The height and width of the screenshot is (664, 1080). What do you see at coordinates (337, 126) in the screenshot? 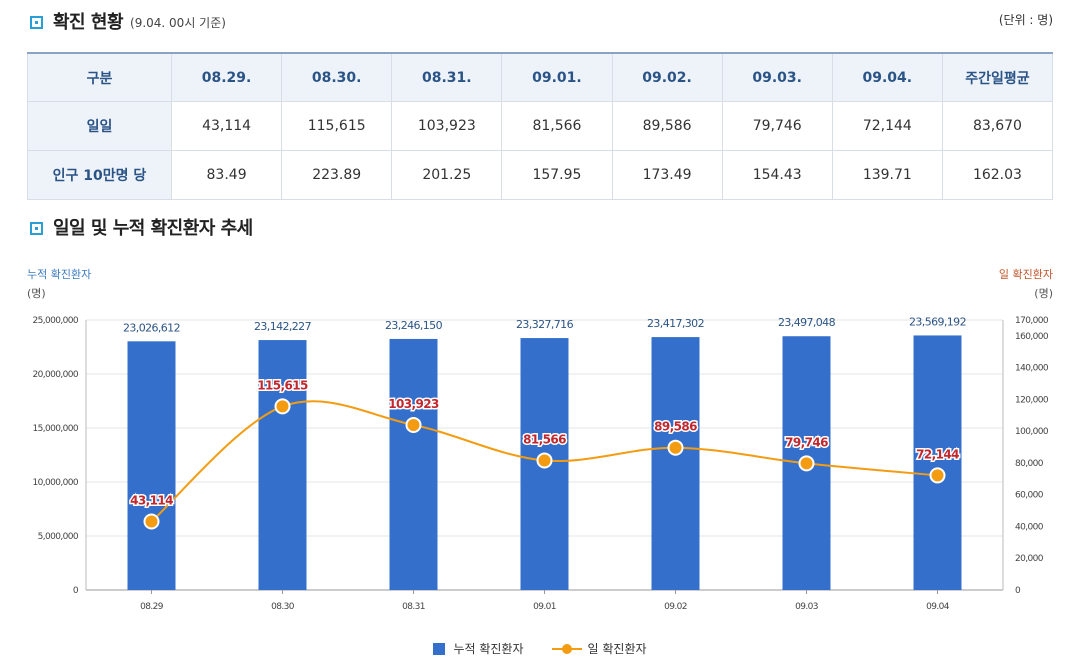
I see `table-cell: 115,615` at bounding box center [337, 126].